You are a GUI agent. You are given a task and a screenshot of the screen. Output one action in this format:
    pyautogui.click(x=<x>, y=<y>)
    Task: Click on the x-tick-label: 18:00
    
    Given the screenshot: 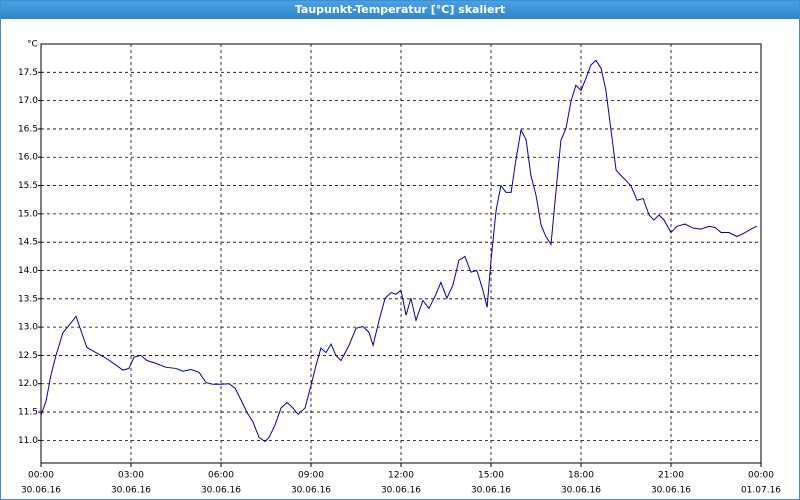 What is the action you would take?
    pyautogui.click(x=581, y=476)
    